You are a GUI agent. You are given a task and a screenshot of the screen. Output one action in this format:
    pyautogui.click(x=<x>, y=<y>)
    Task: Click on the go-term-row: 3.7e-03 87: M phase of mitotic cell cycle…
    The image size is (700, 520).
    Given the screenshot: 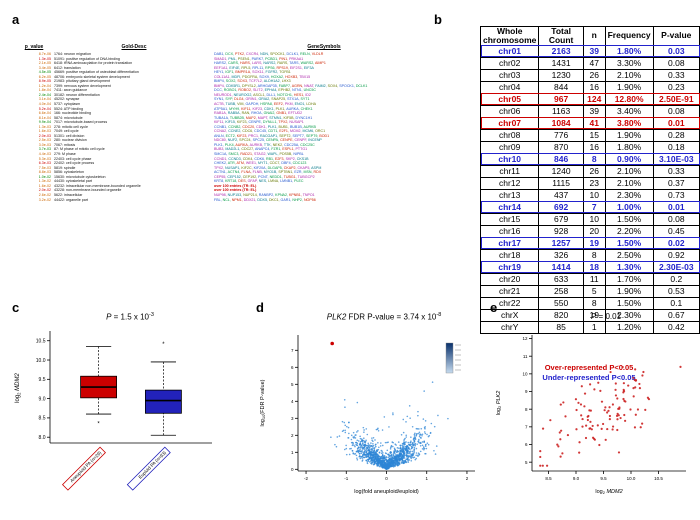 What is the action you would take?
    pyautogui.click(x=224, y=149)
    